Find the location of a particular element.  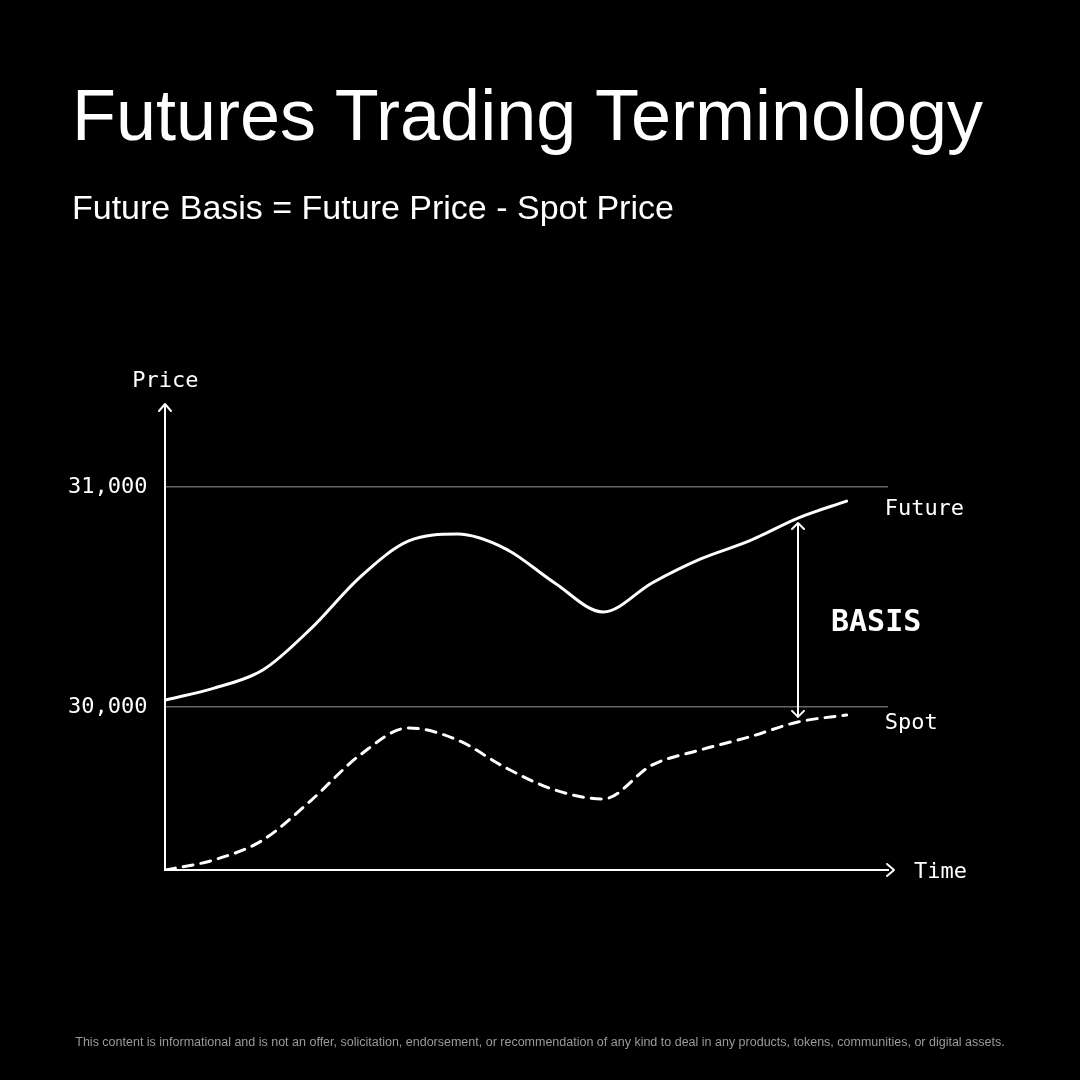

annotation: BASIS is located at coordinates (876, 620).